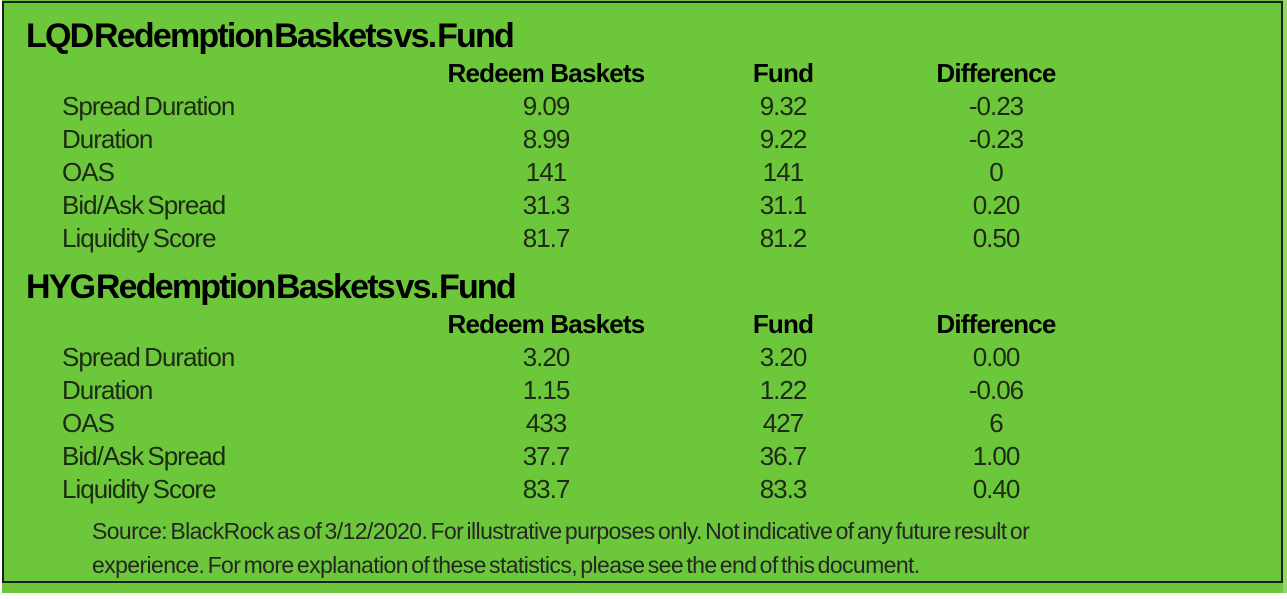 This screenshot has height=599, width=1287. What do you see at coordinates (996, 357) in the screenshot?
I see `cell-difference: 0.00` at bounding box center [996, 357].